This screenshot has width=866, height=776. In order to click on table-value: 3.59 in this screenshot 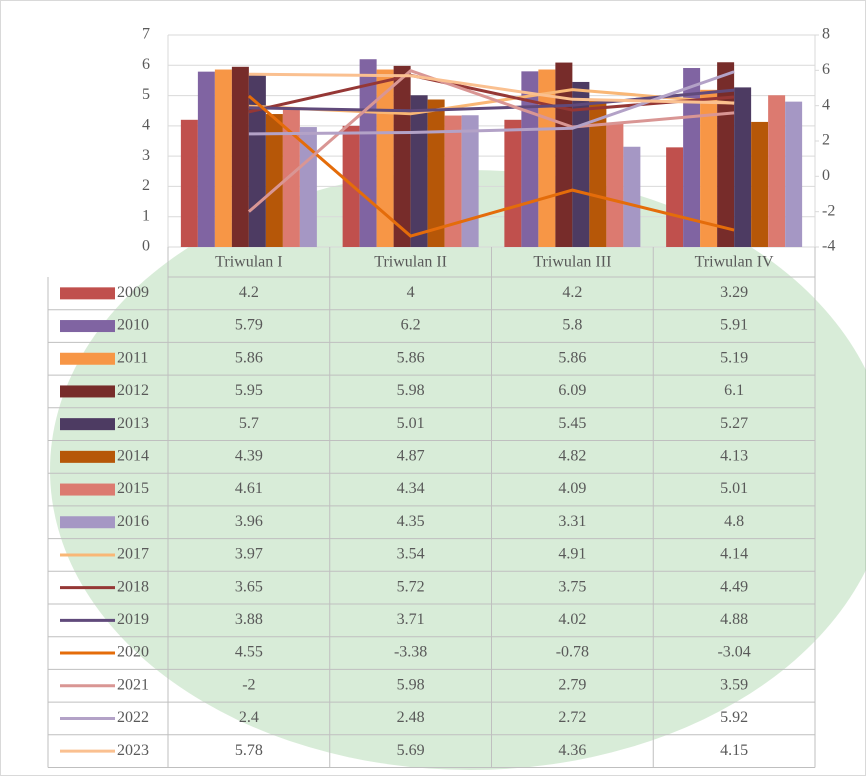, I will do `click(734, 684)`.